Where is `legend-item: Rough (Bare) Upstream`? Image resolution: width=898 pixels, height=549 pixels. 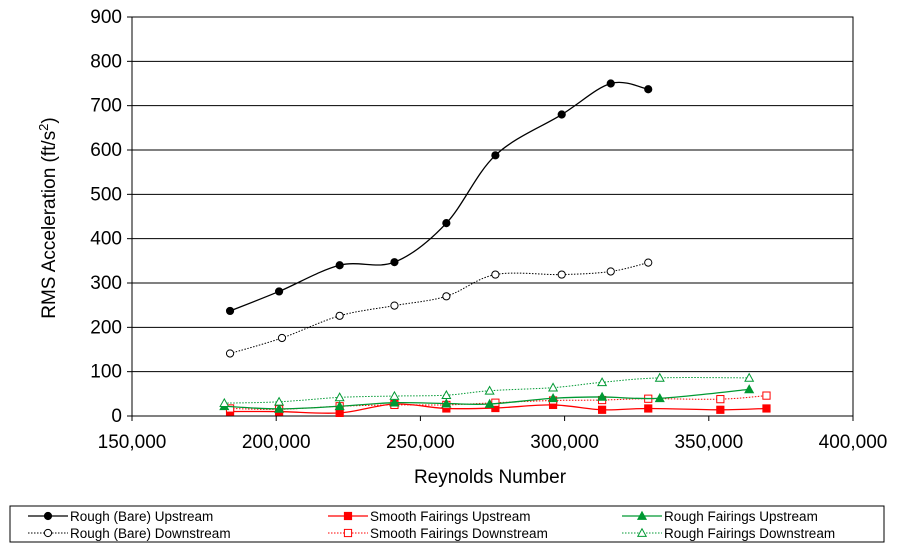 legend-item: Rough (Bare) Upstream is located at coordinates (120, 516).